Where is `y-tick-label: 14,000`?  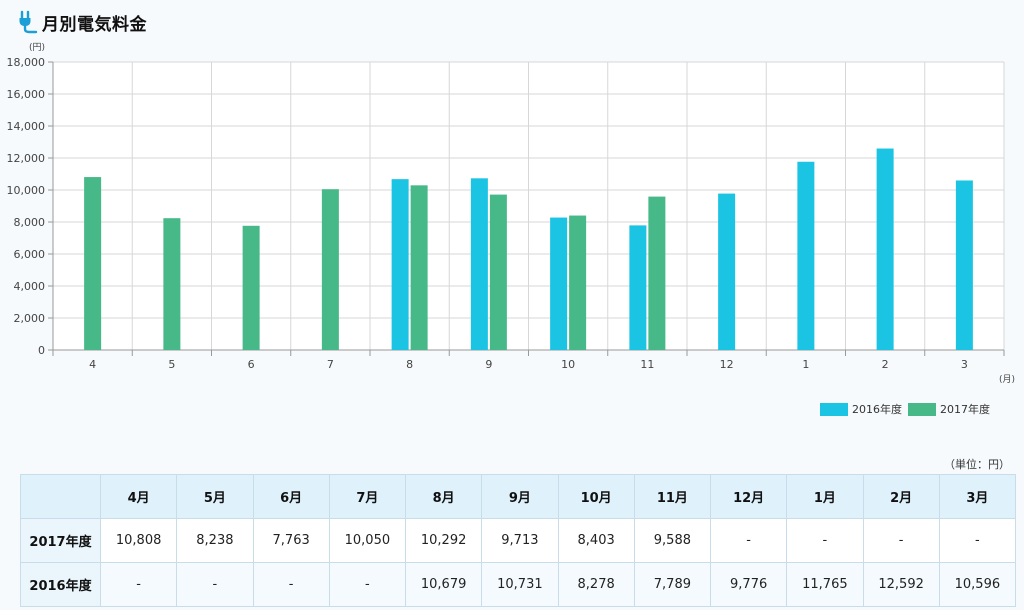
y-tick-label: 14,000 is located at coordinates (26, 126).